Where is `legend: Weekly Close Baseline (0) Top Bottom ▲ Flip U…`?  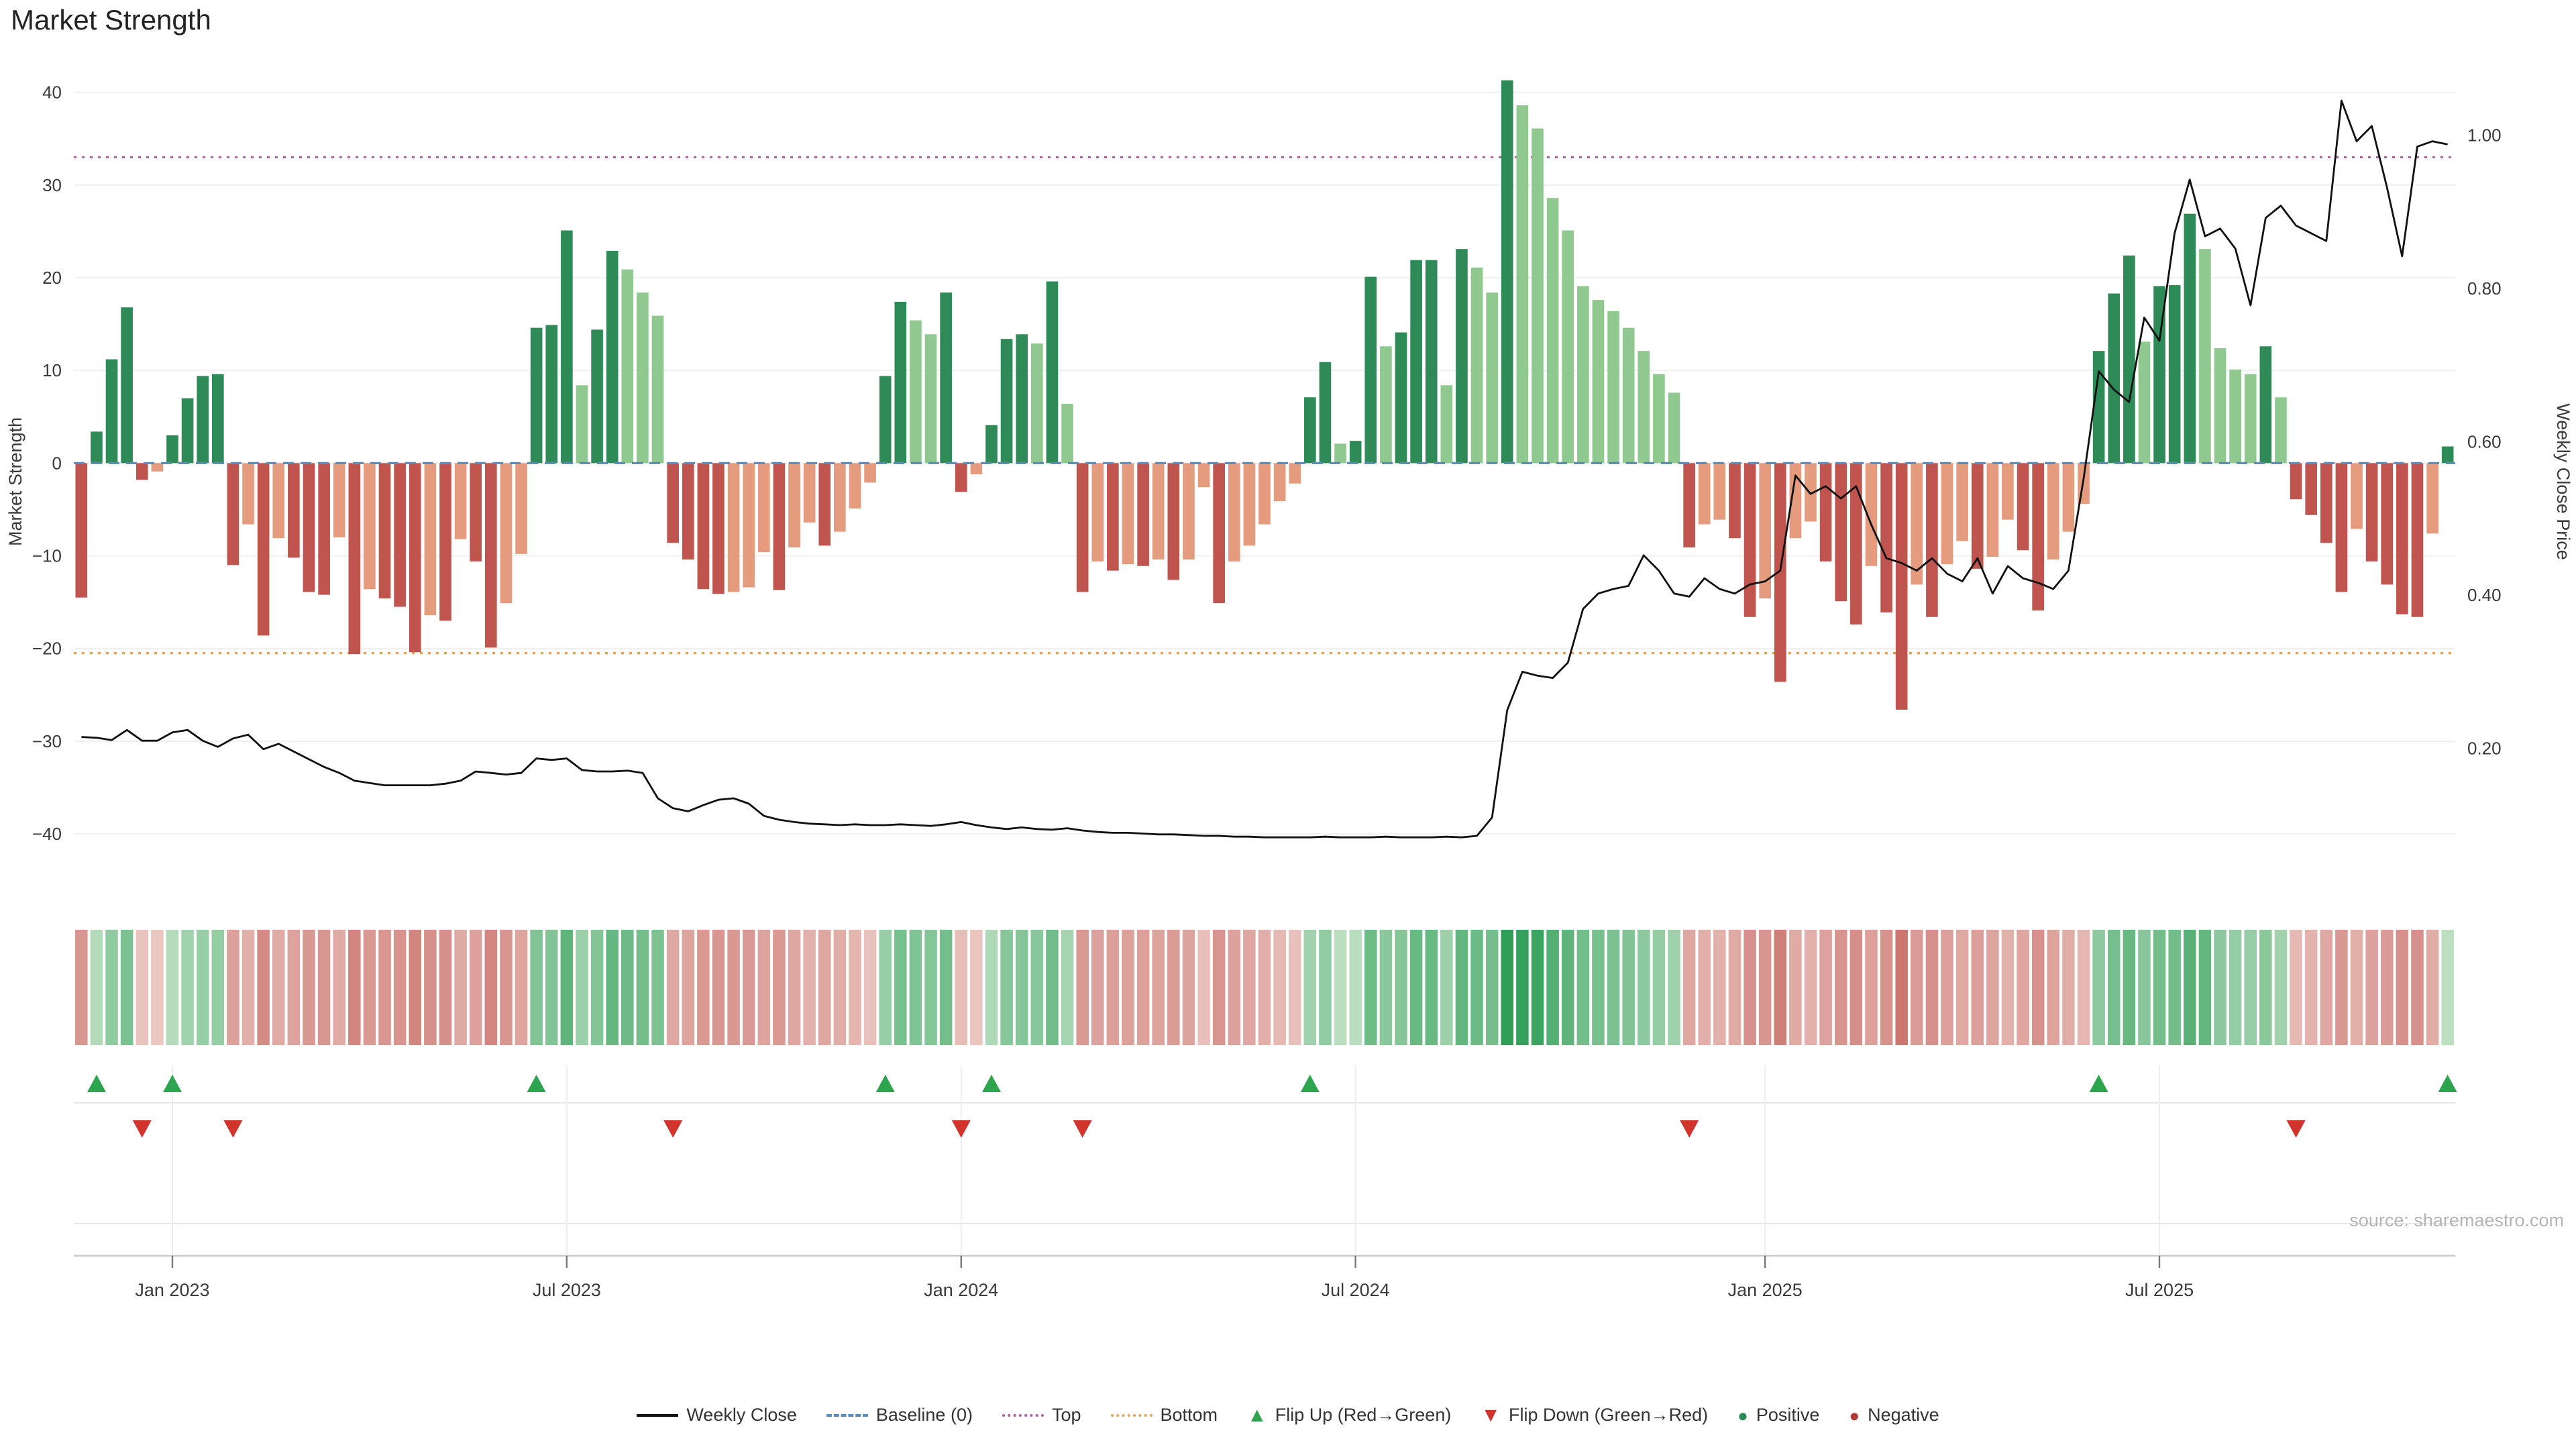 legend: Weekly Close Baseline (0) Top Bottom ▲ Flip U… is located at coordinates (1288, 1415).